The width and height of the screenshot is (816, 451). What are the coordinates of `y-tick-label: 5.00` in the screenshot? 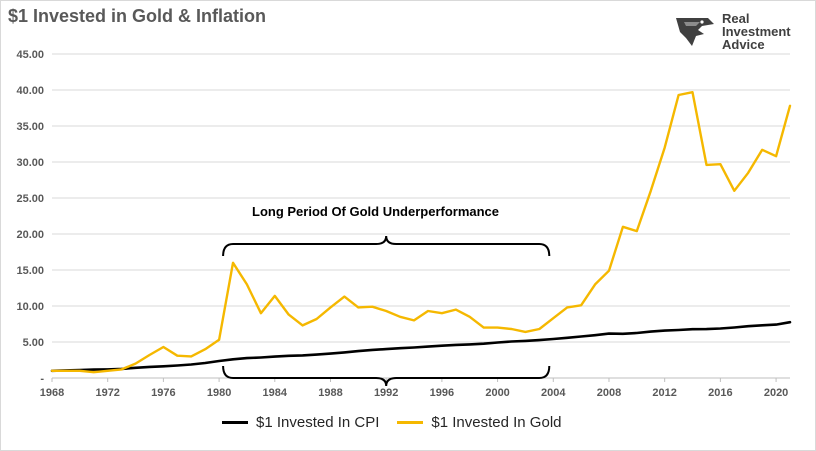 It's located at (33, 343).